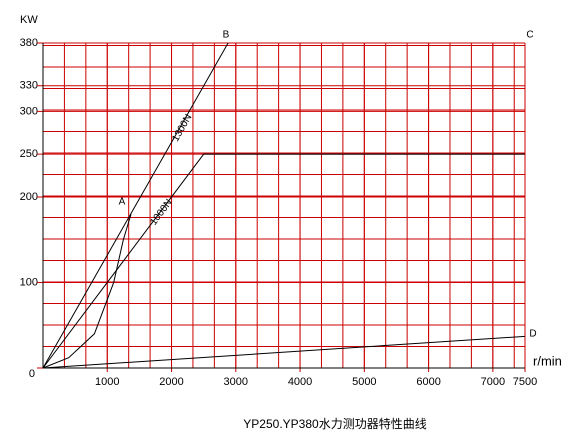 This screenshot has height=441, width=579. I want to click on y-tick-label: 0, so click(32, 374).